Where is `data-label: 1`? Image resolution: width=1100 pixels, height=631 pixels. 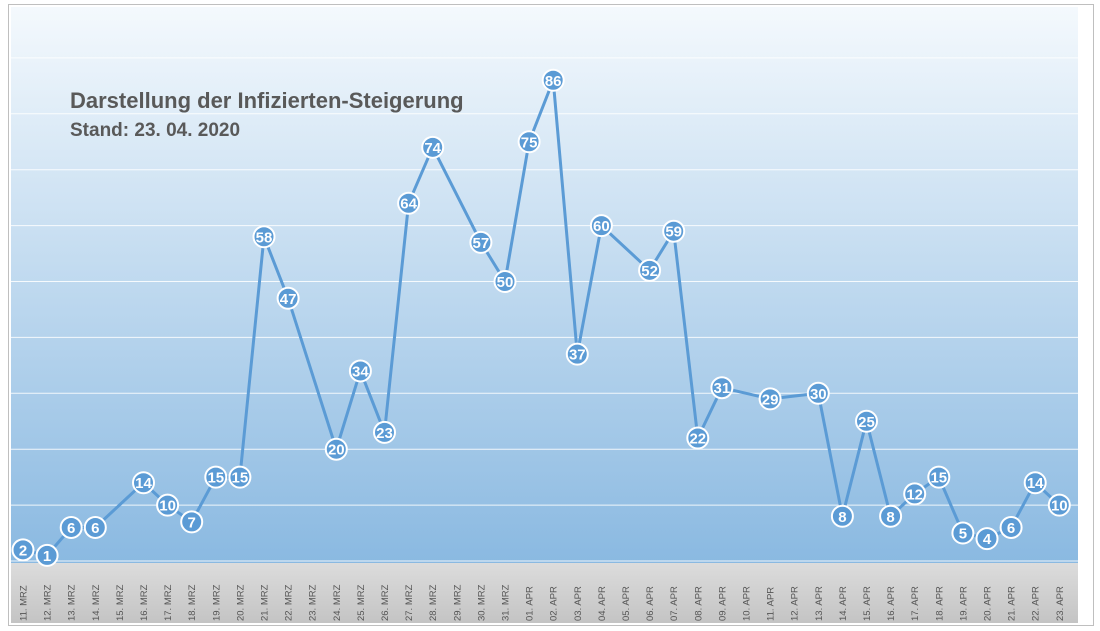
data-label: 1 is located at coordinates (47, 556).